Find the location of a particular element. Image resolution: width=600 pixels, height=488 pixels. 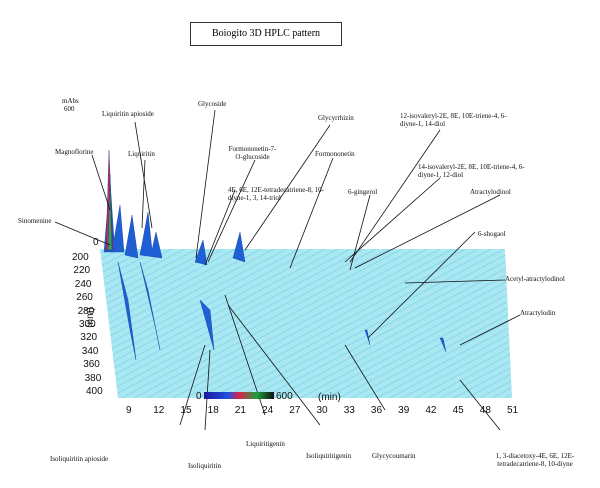

y-tick-label: 320 is located at coordinates (89, 338).